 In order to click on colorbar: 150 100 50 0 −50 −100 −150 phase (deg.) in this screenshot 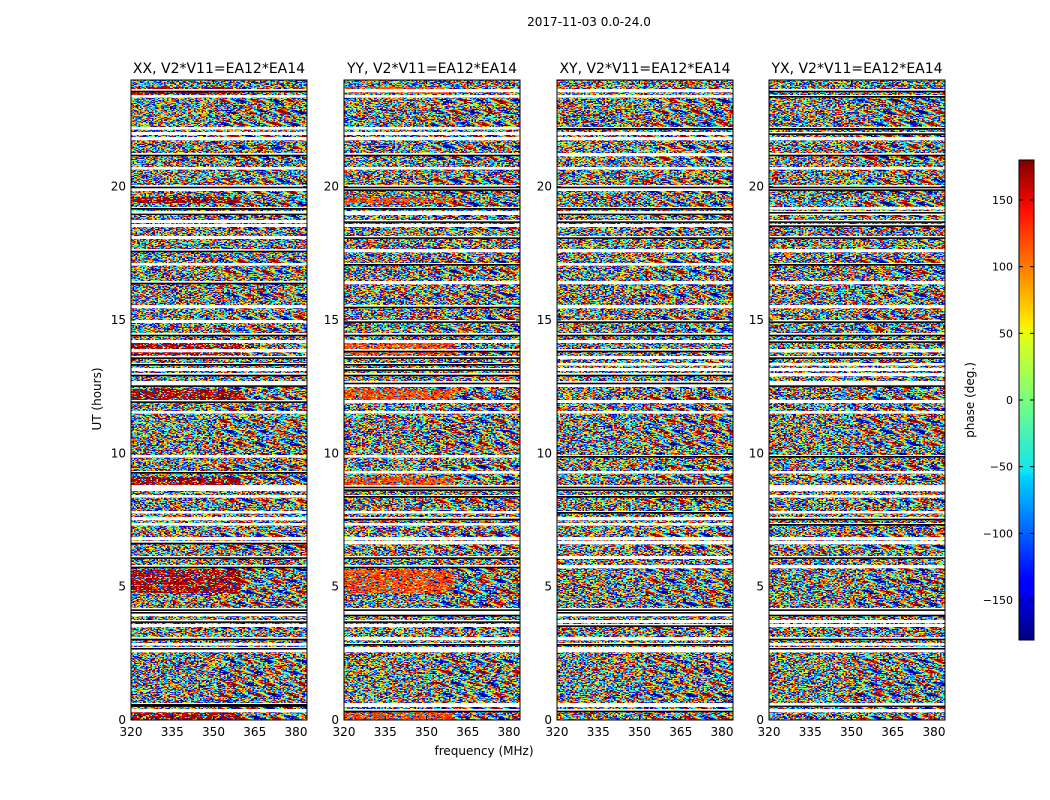, I will do `click(999, 400)`.